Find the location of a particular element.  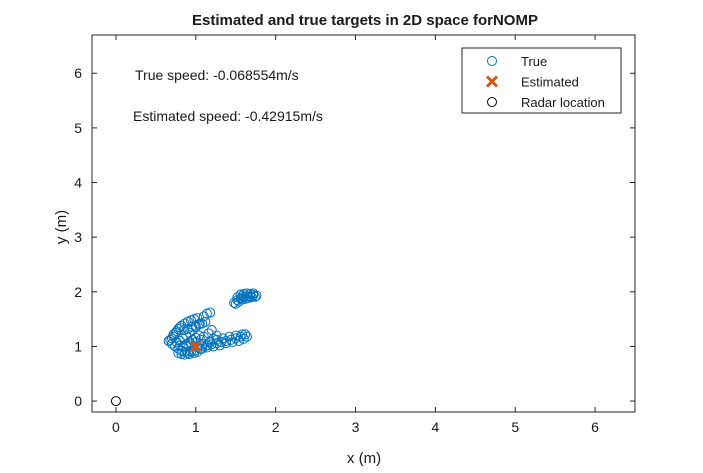

legend: True Estimated Radar location is located at coordinates (541, 80).